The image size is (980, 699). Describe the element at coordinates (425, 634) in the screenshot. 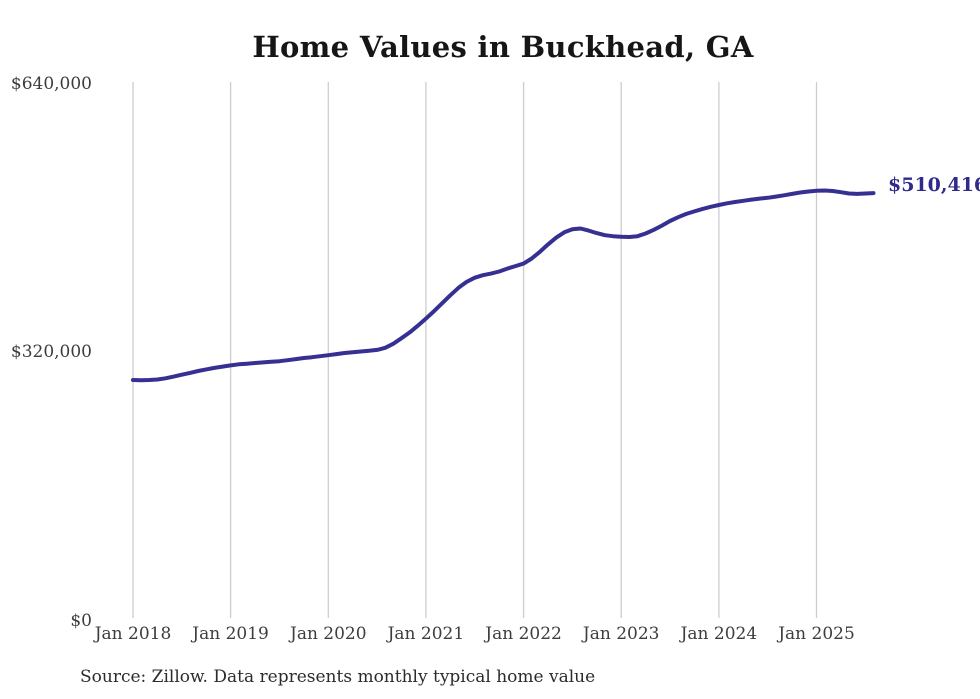

I see `x-axis-tick-label: Jan 2021` at that location.